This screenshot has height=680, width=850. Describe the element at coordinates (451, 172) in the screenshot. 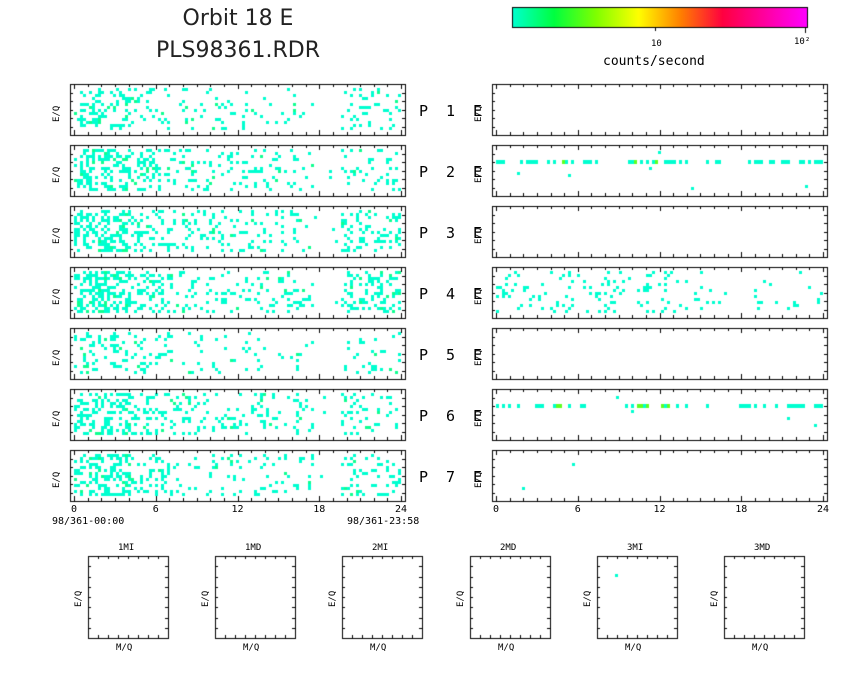

I see `row-label-number: 2` at that location.